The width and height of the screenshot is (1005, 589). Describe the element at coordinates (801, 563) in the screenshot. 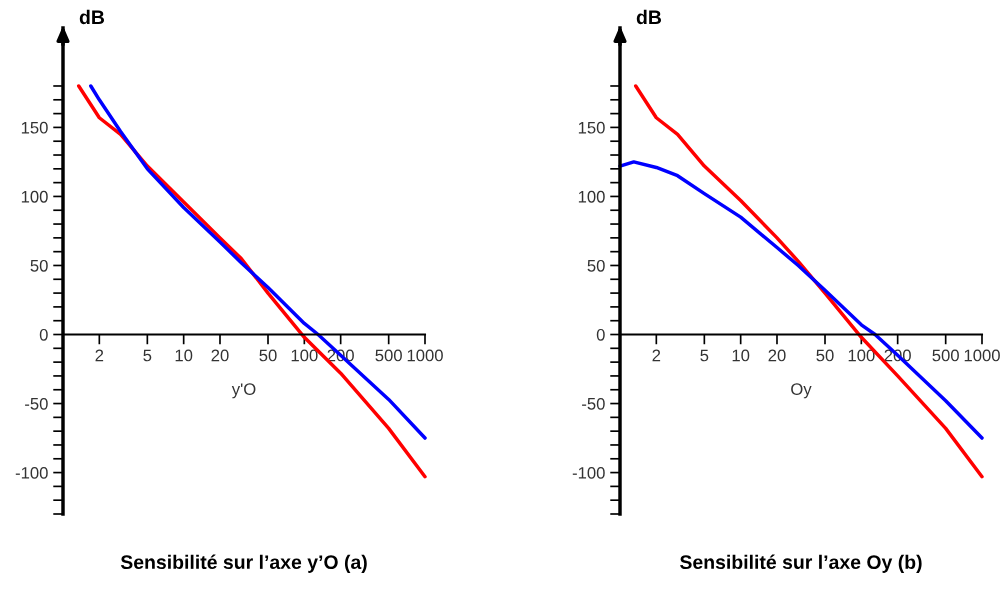

I see `text: Sensibilité sur l’axe Oy (b)` at that location.